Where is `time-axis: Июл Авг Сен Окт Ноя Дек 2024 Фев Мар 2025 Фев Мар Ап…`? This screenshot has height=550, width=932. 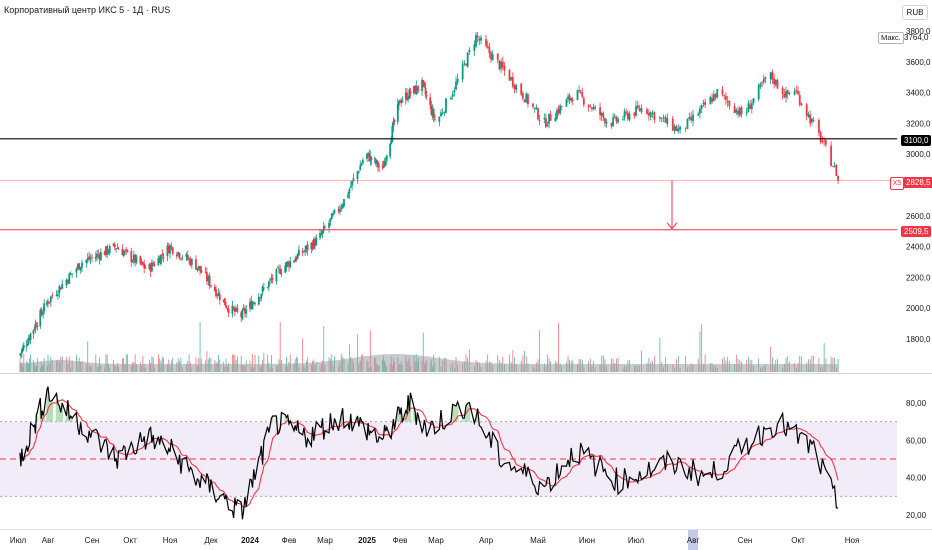 time-axis: Июл Авг Сен Окт Ноя Дек 2024 Фев Мар 2025 Фев Мар Ап… is located at coordinates (434, 540).